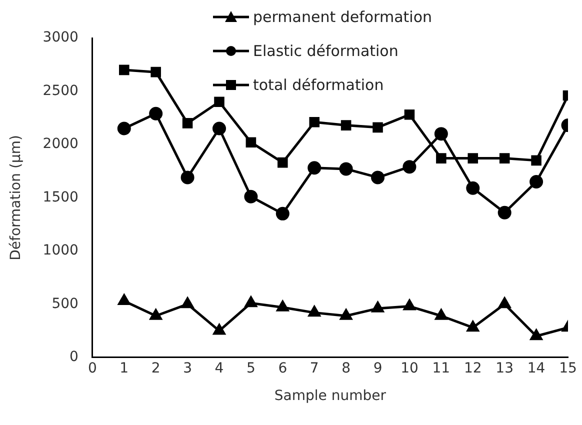 This screenshot has width=582, height=425. I want to click on x-tick-label: 11, so click(441, 368).